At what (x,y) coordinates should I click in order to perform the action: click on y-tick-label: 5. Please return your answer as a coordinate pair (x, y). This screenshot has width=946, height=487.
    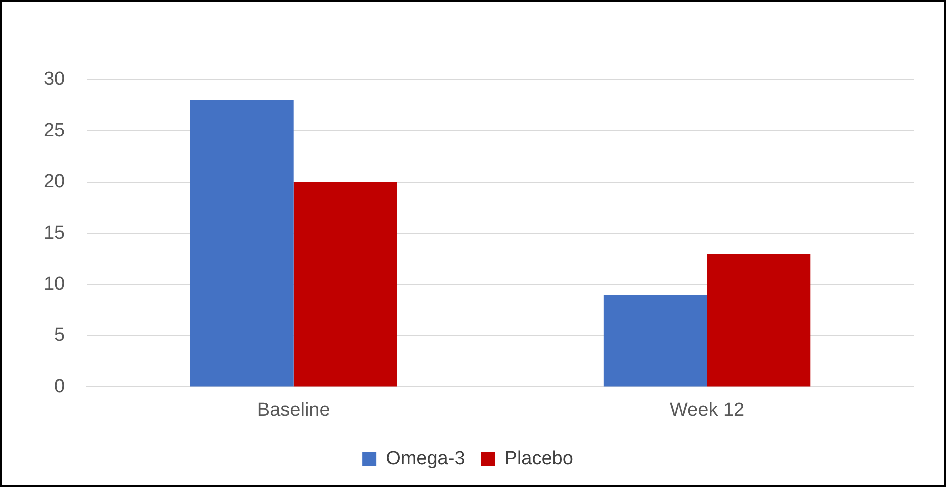
    Looking at the image, I should click on (60, 335).